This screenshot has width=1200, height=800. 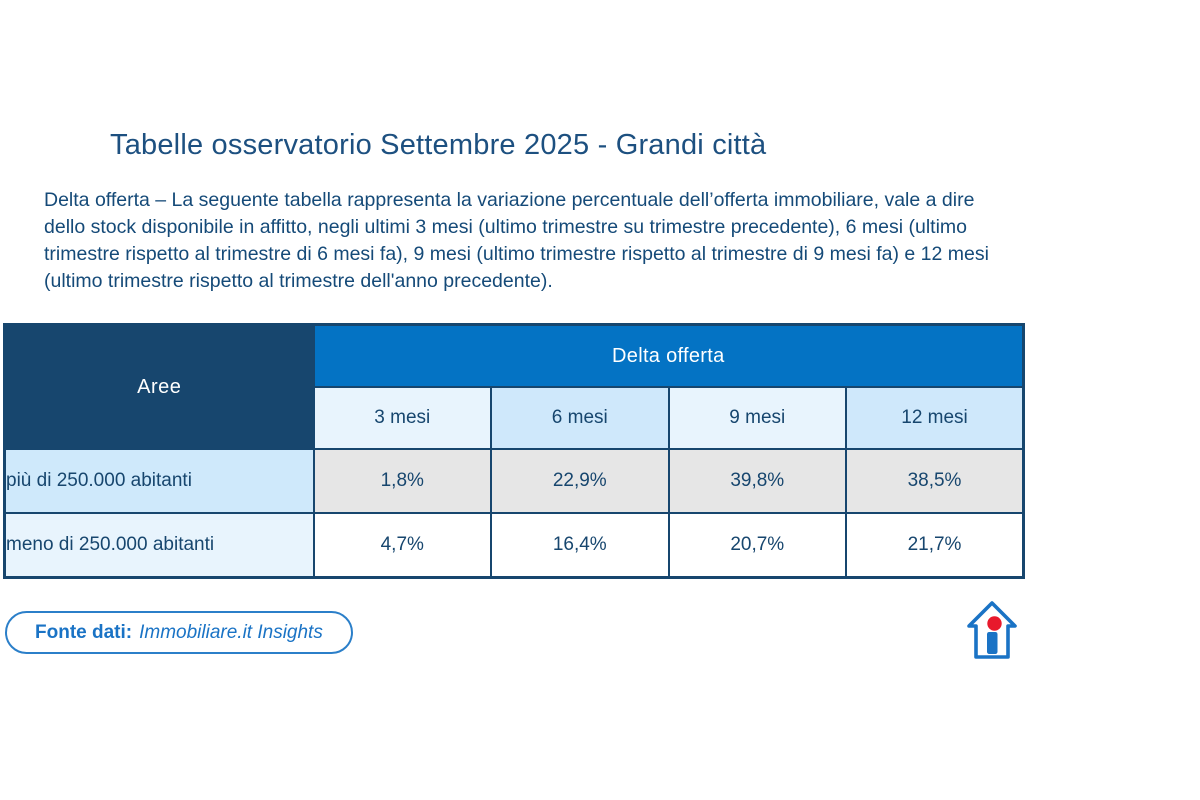 I want to click on column-header-row: 3 mesi 6 mesi 9 mesi 12 mesi, so click(x=515, y=418).